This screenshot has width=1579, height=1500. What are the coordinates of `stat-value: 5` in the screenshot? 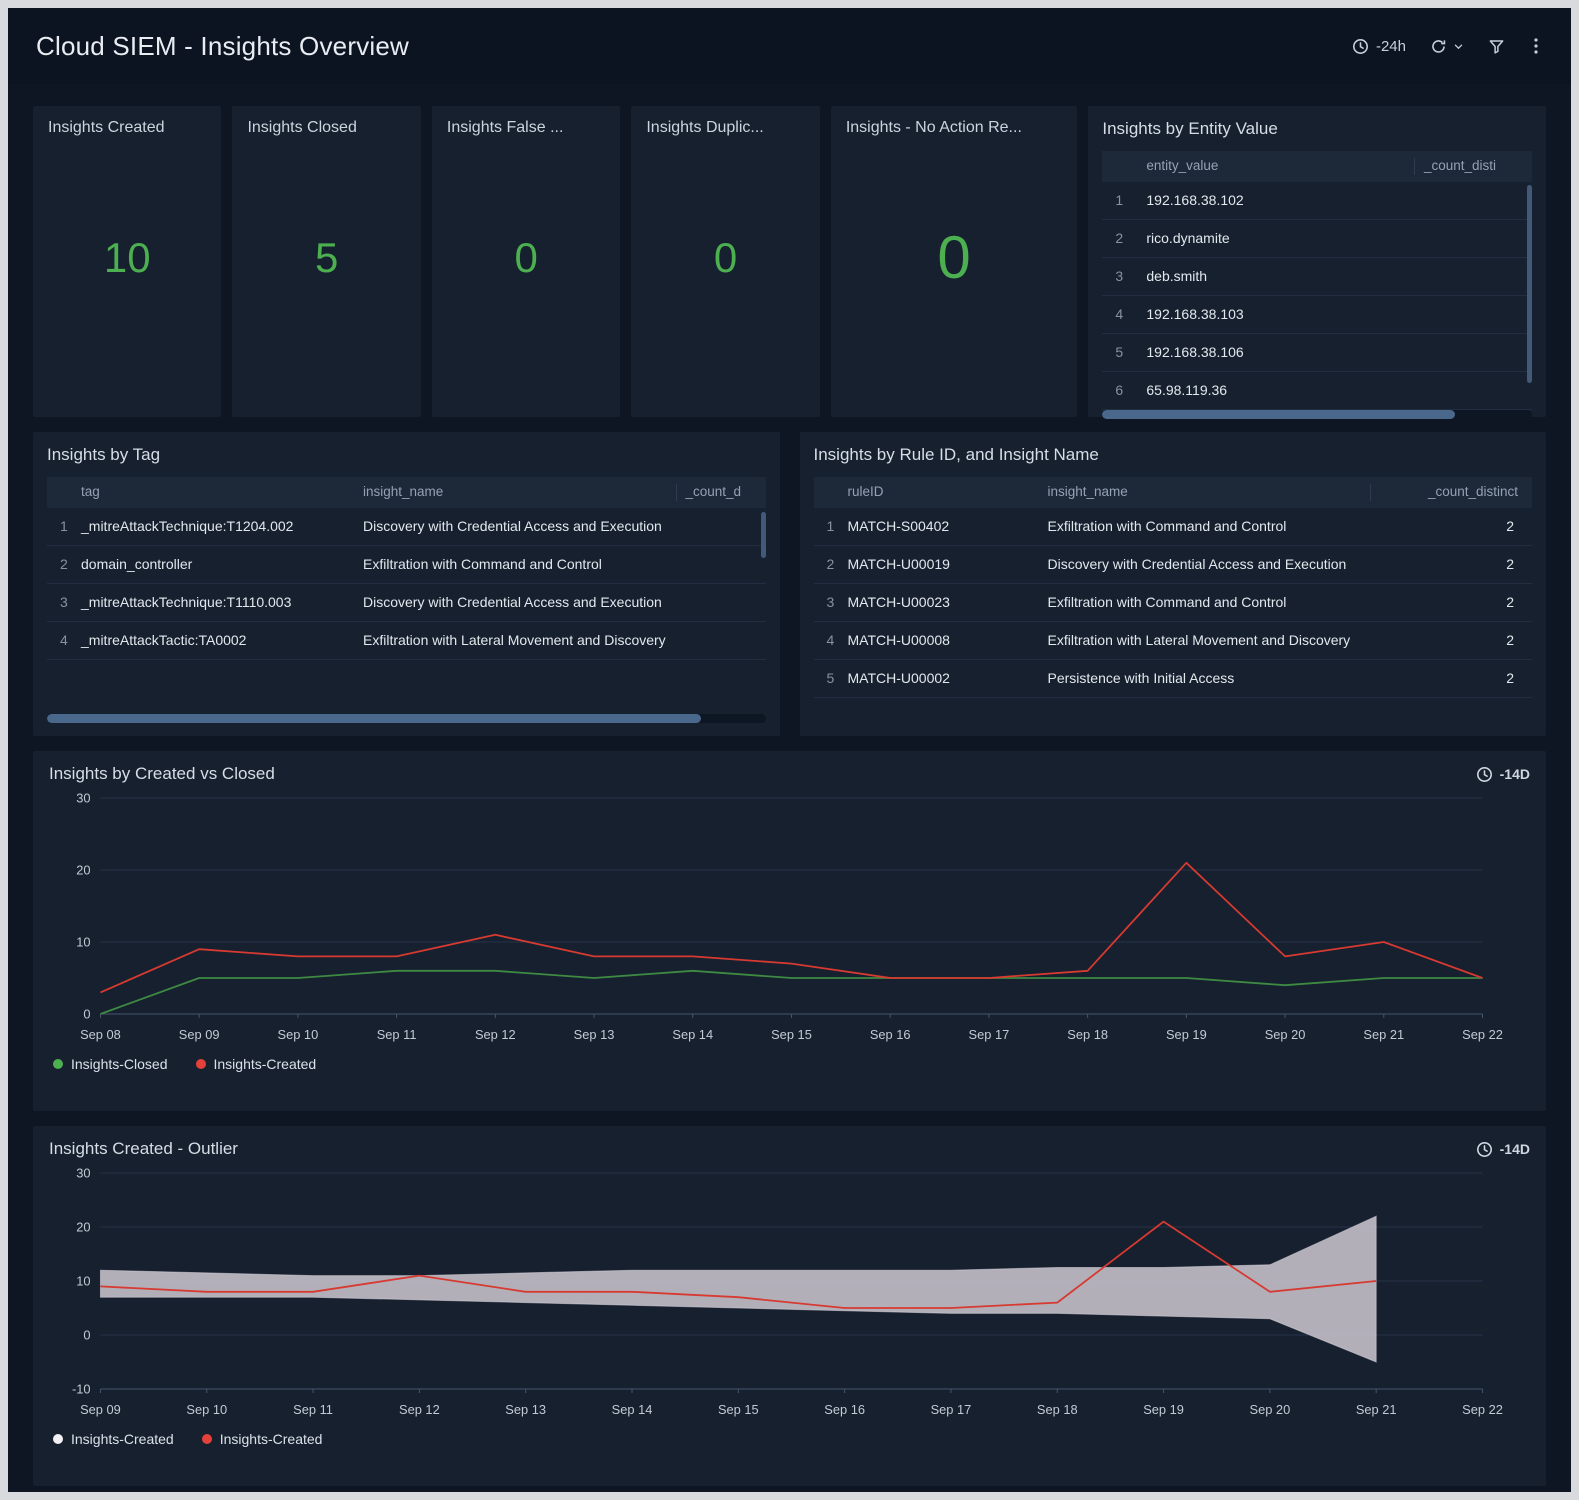 It's located at (327, 257).